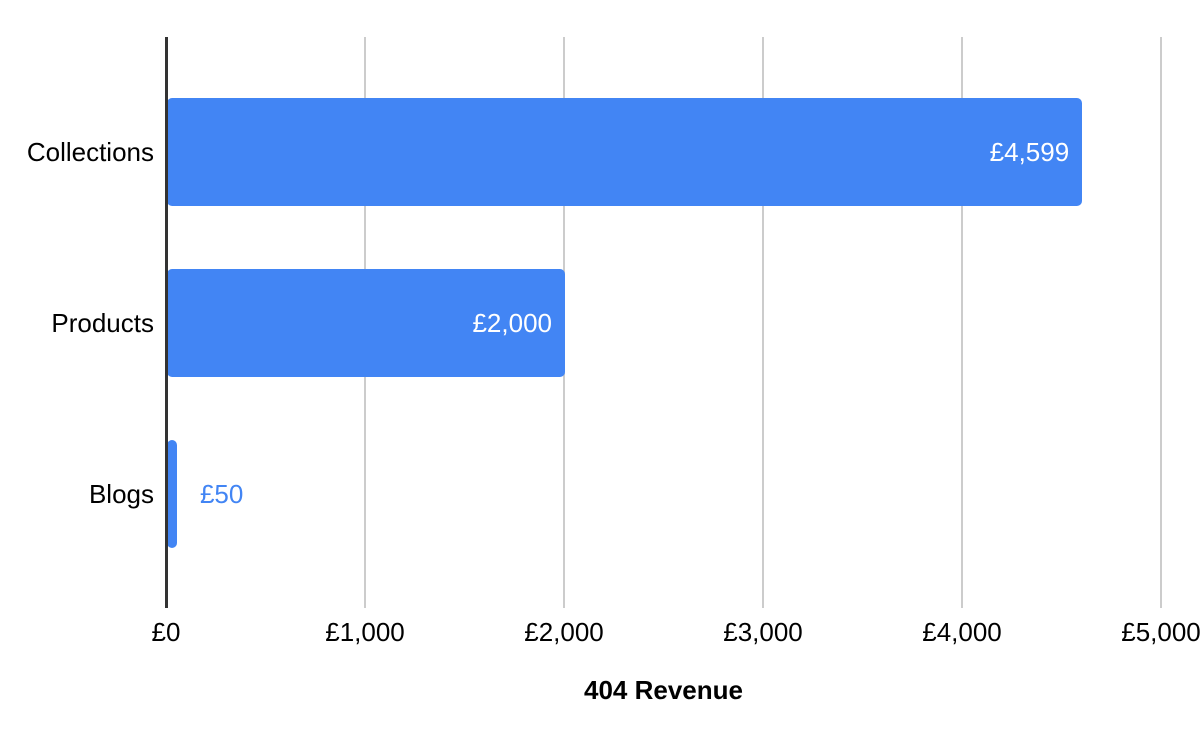 The width and height of the screenshot is (1200, 742). Describe the element at coordinates (663, 690) in the screenshot. I see `x-axis-title: 404 Revenue` at that location.